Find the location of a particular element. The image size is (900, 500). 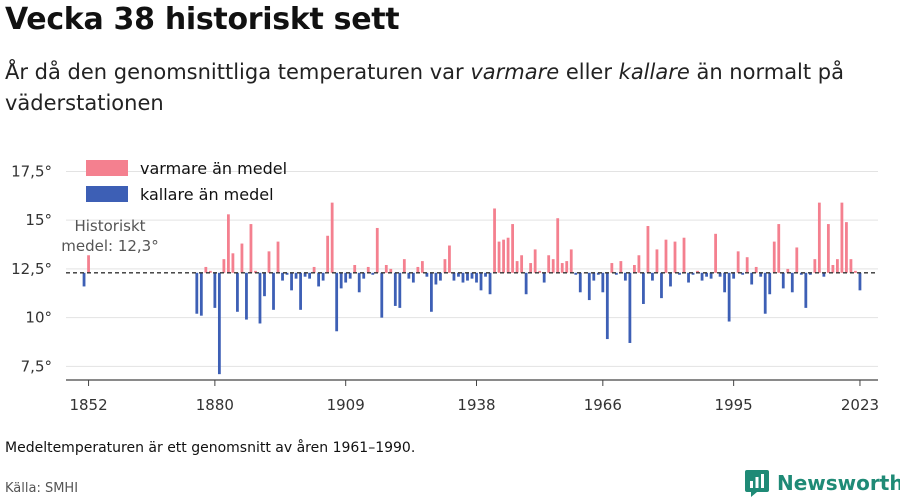

legend-swatch-warmer is located at coordinates (107, 168).